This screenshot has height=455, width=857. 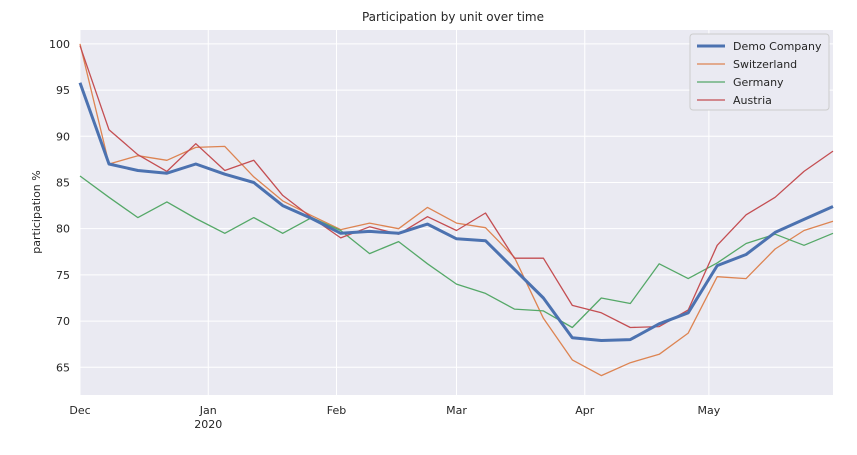 What do you see at coordinates (752, 100) in the screenshot?
I see `legend-label: Austria` at bounding box center [752, 100].